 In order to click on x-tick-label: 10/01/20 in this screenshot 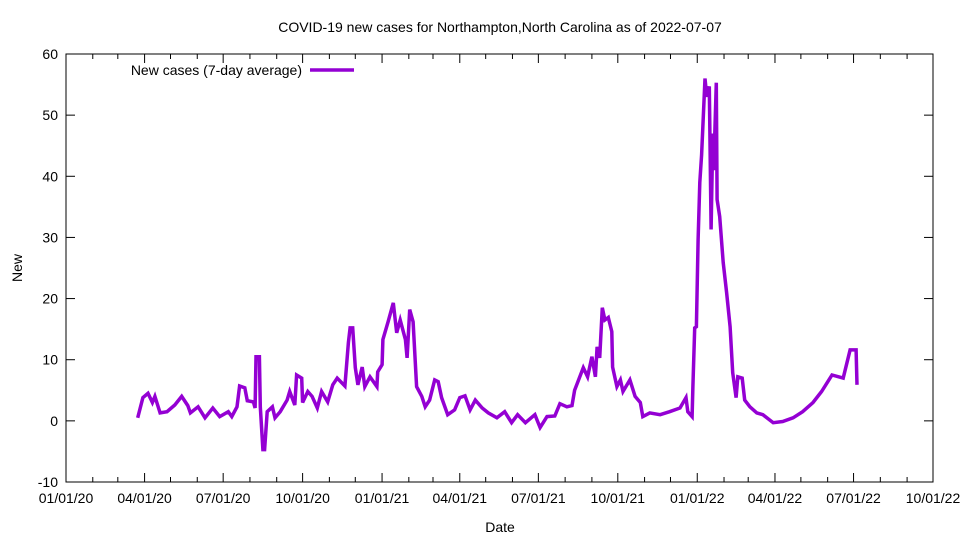, I will do `click(302, 498)`.